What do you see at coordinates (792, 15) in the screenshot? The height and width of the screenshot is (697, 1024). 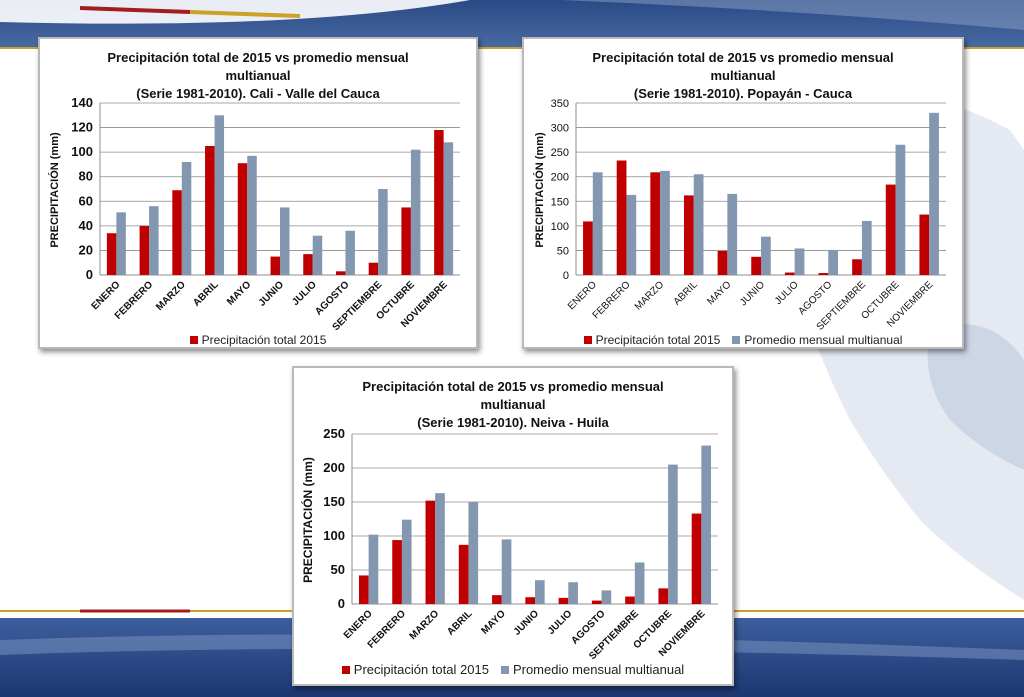 I see `top-light-swoosh` at bounding box center [792, 15].